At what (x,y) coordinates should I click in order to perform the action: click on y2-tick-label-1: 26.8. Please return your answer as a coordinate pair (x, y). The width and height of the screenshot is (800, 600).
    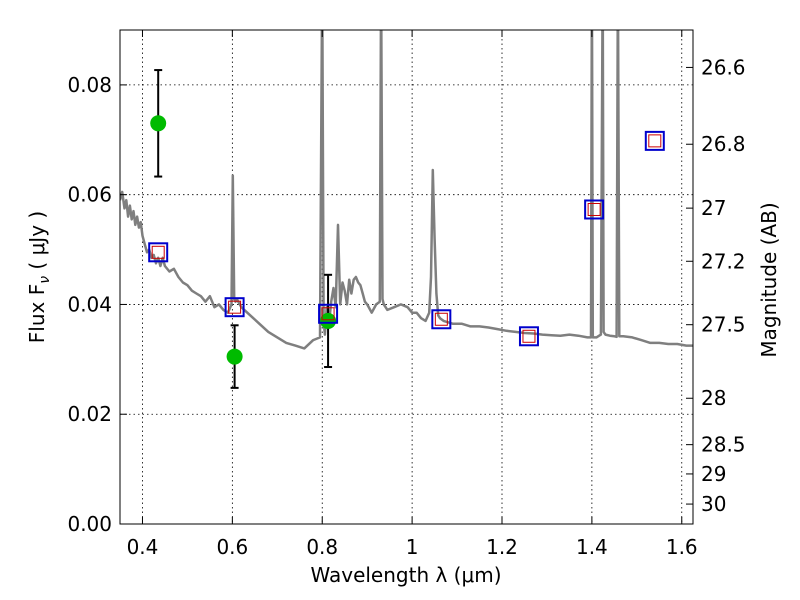
    Looking at the image, I should click on (723, 144).